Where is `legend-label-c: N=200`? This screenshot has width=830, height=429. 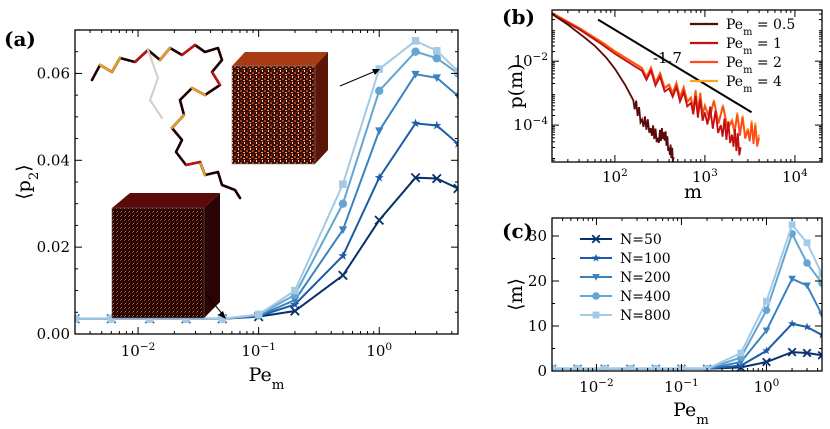 legend-label-c: N=200 is located at coordinates (645, 278).